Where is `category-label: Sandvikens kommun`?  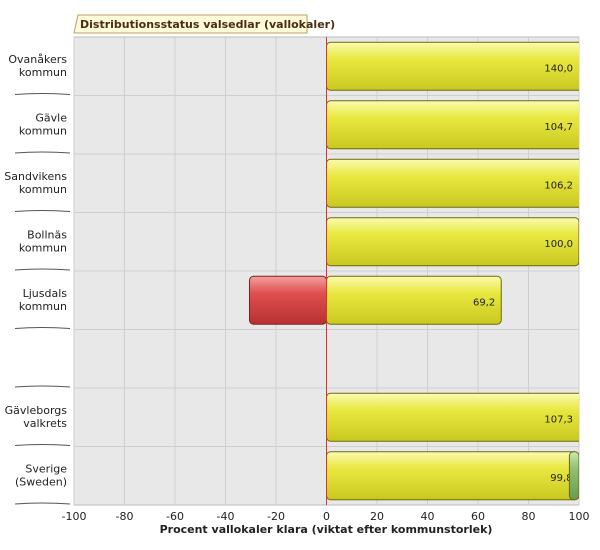 category-label: Sandvikens kommun is located at coordinates (35, 183).